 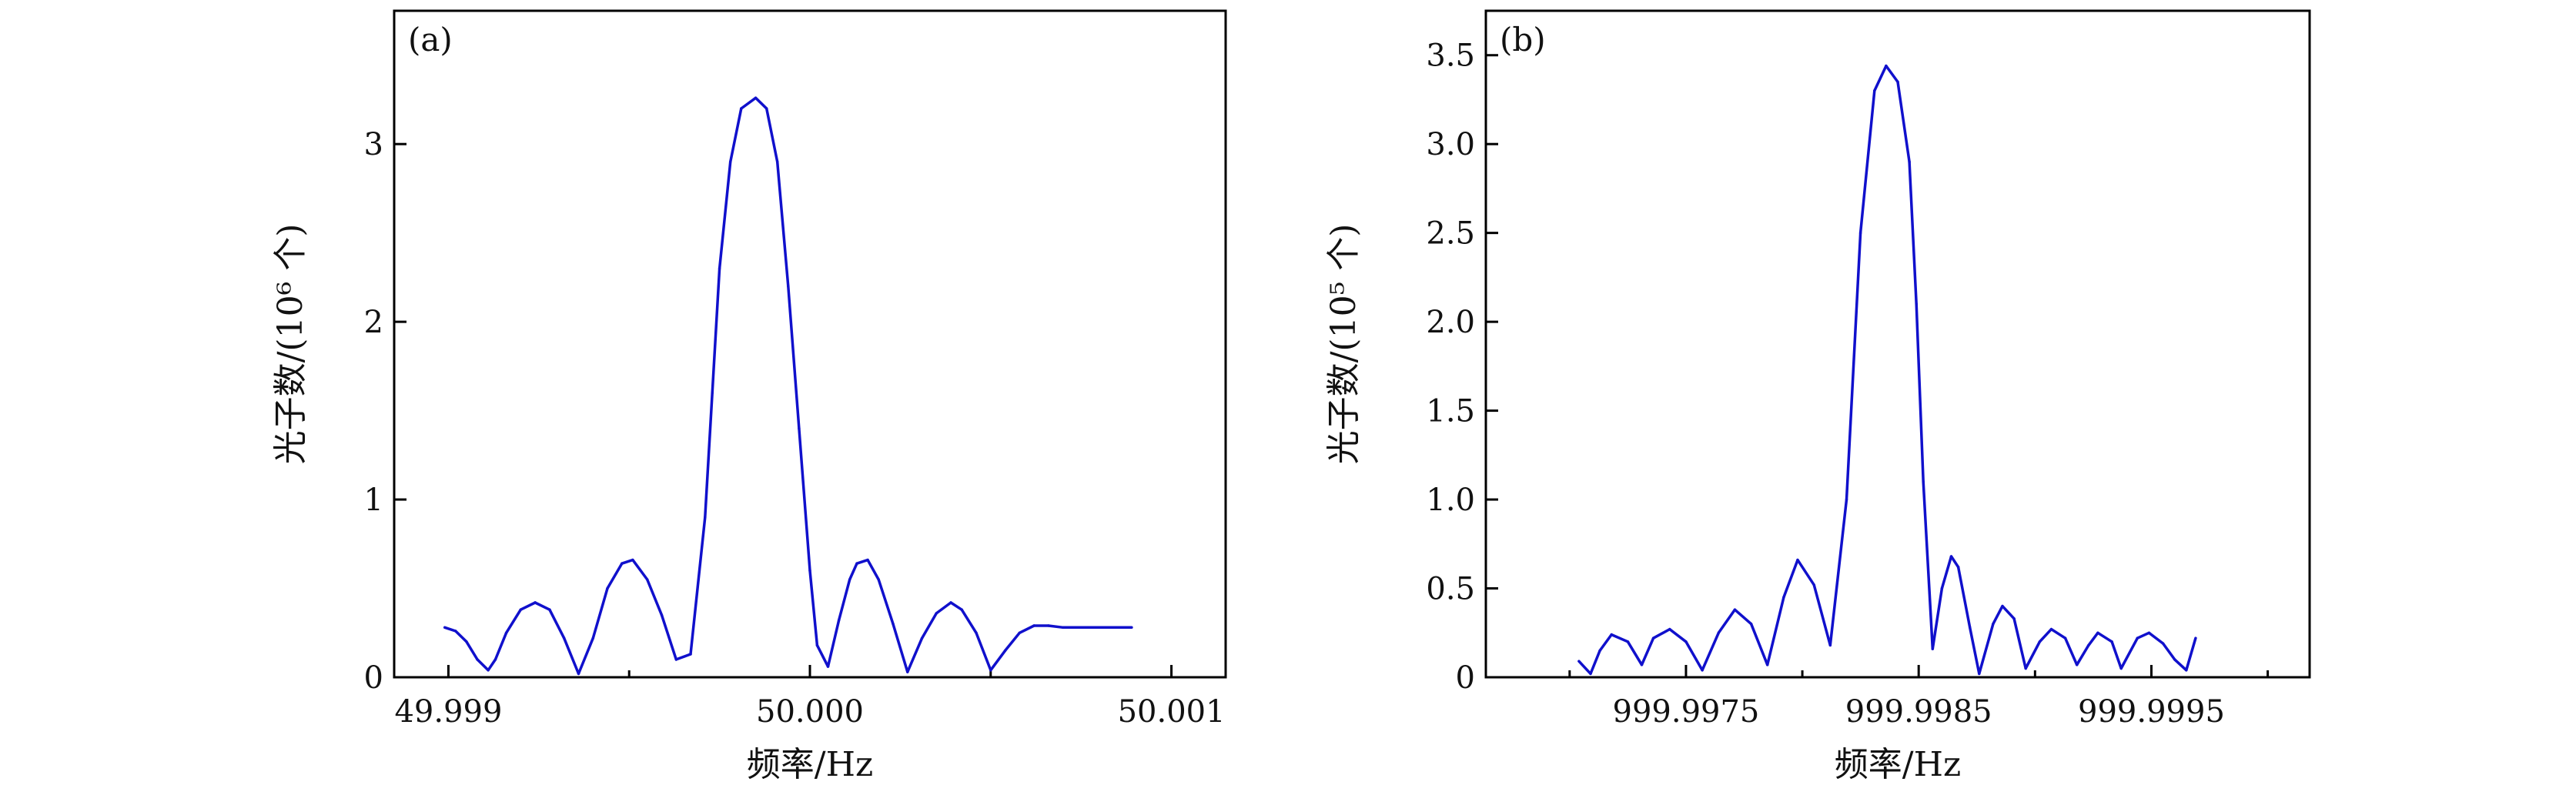 I want to click on x-tick-label: 999.9975, so click(x=1686, y=712).